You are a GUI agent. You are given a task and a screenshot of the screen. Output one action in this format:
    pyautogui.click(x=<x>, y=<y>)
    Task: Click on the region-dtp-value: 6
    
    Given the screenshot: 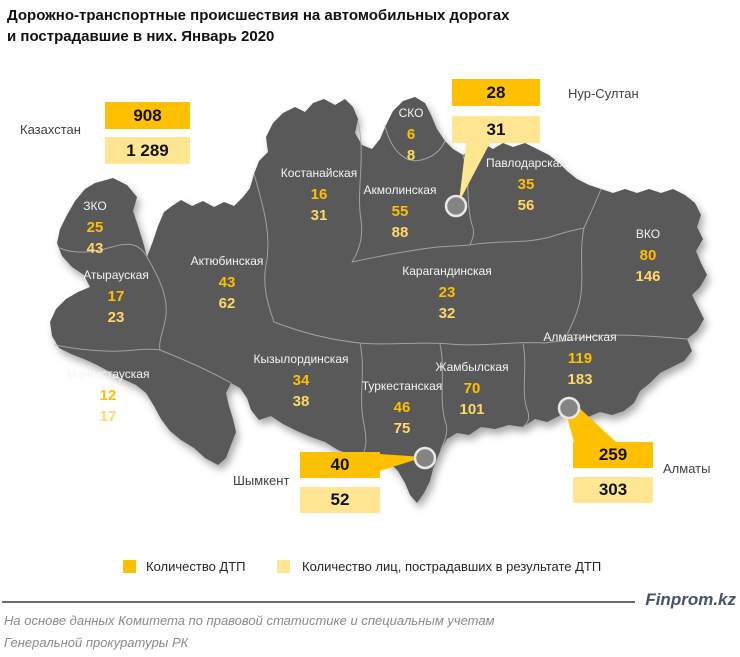 What is the action you would take?
    pyautogui.click(x=411, y=134)
    